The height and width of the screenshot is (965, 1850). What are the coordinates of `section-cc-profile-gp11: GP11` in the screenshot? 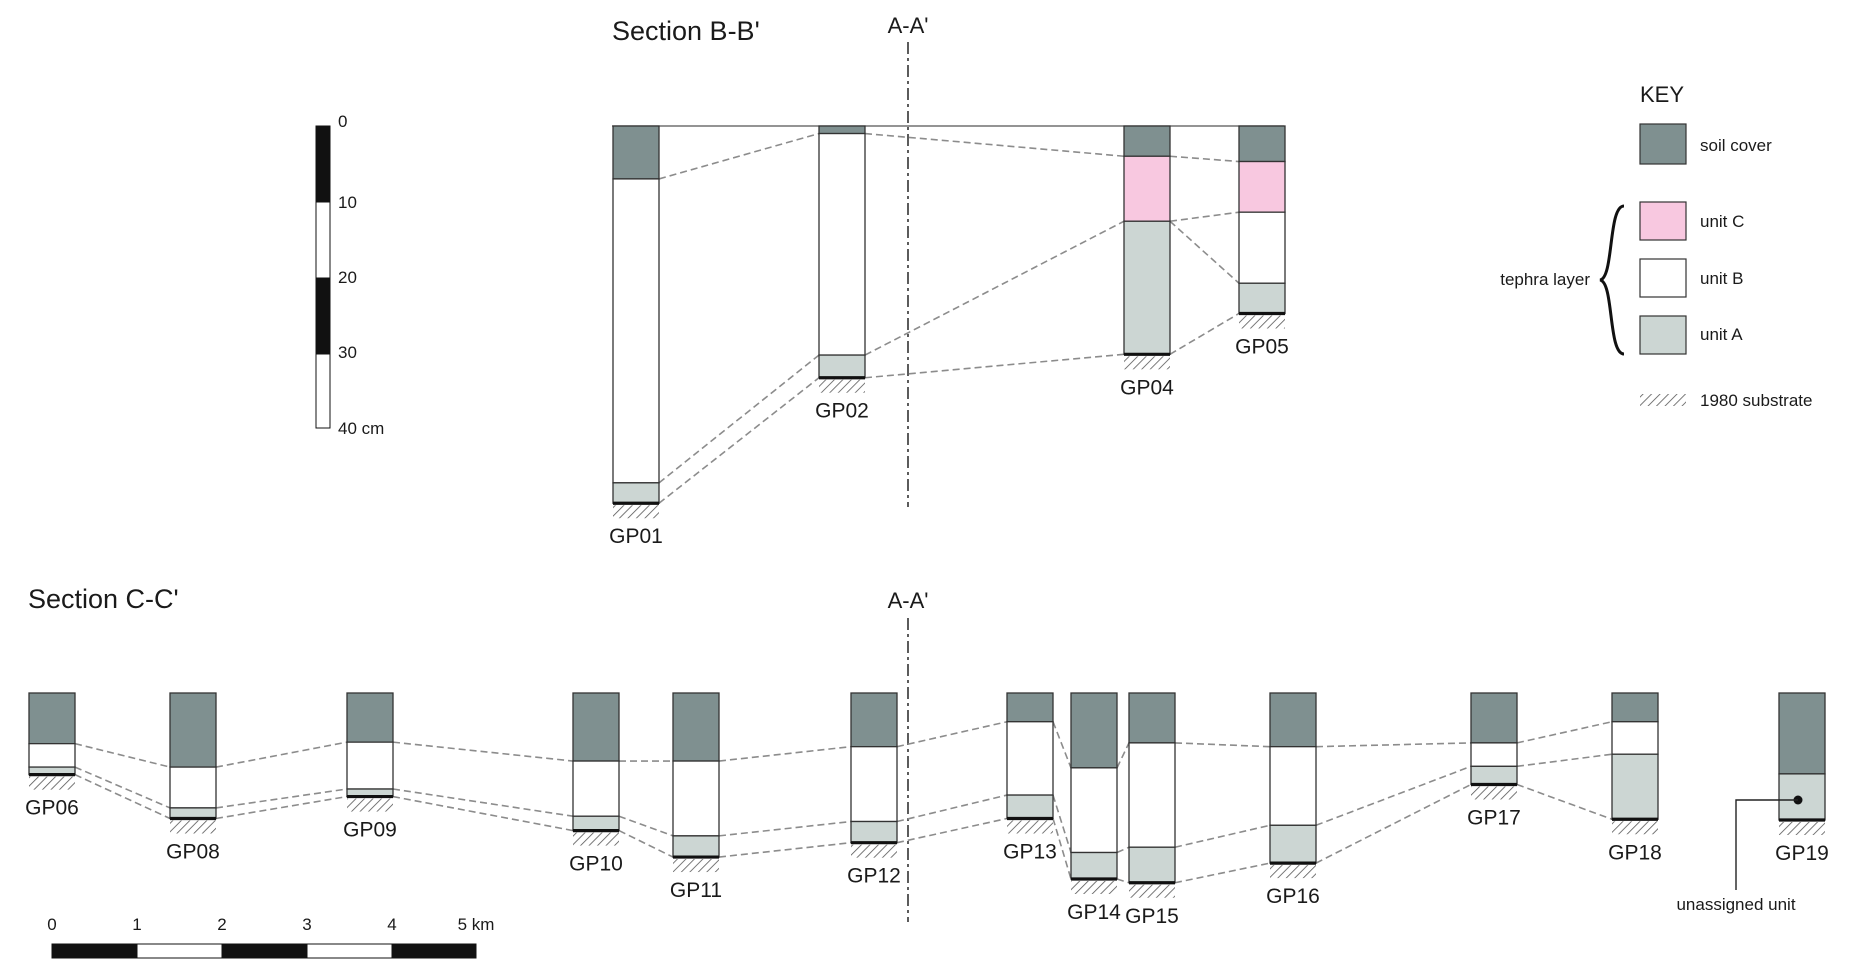 It's located at (696, 797).